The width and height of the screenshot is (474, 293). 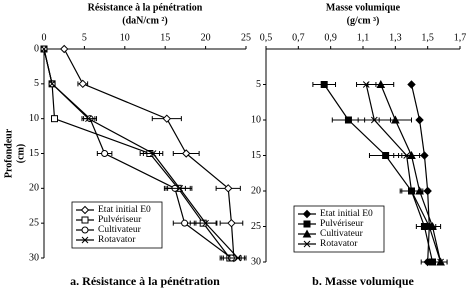 I want to click on y-tick-label: 0, so click(x=36, y=48).